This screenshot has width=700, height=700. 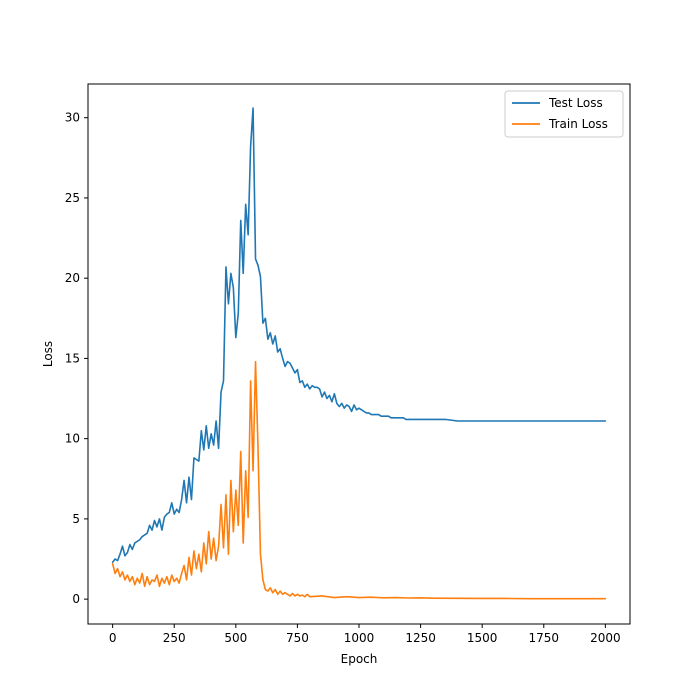 What do you see at coordinates (543, 638) in the screenshot?
I see `x-tick-label: 1750` at bounding box center [543, 638].